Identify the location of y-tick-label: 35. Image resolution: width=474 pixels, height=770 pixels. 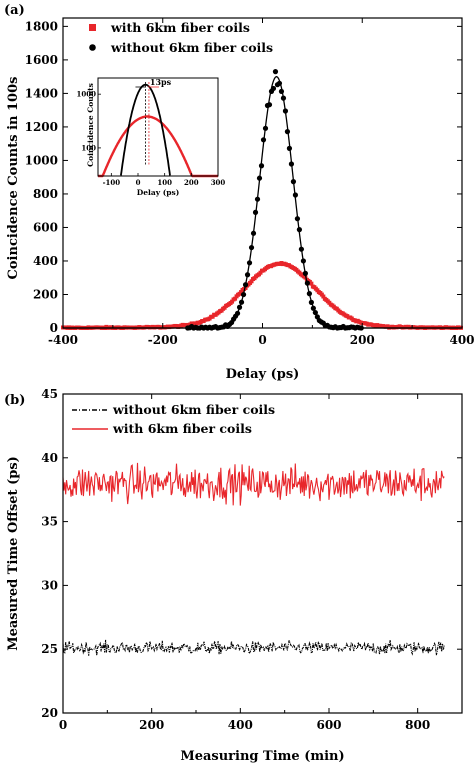
(49, 522).